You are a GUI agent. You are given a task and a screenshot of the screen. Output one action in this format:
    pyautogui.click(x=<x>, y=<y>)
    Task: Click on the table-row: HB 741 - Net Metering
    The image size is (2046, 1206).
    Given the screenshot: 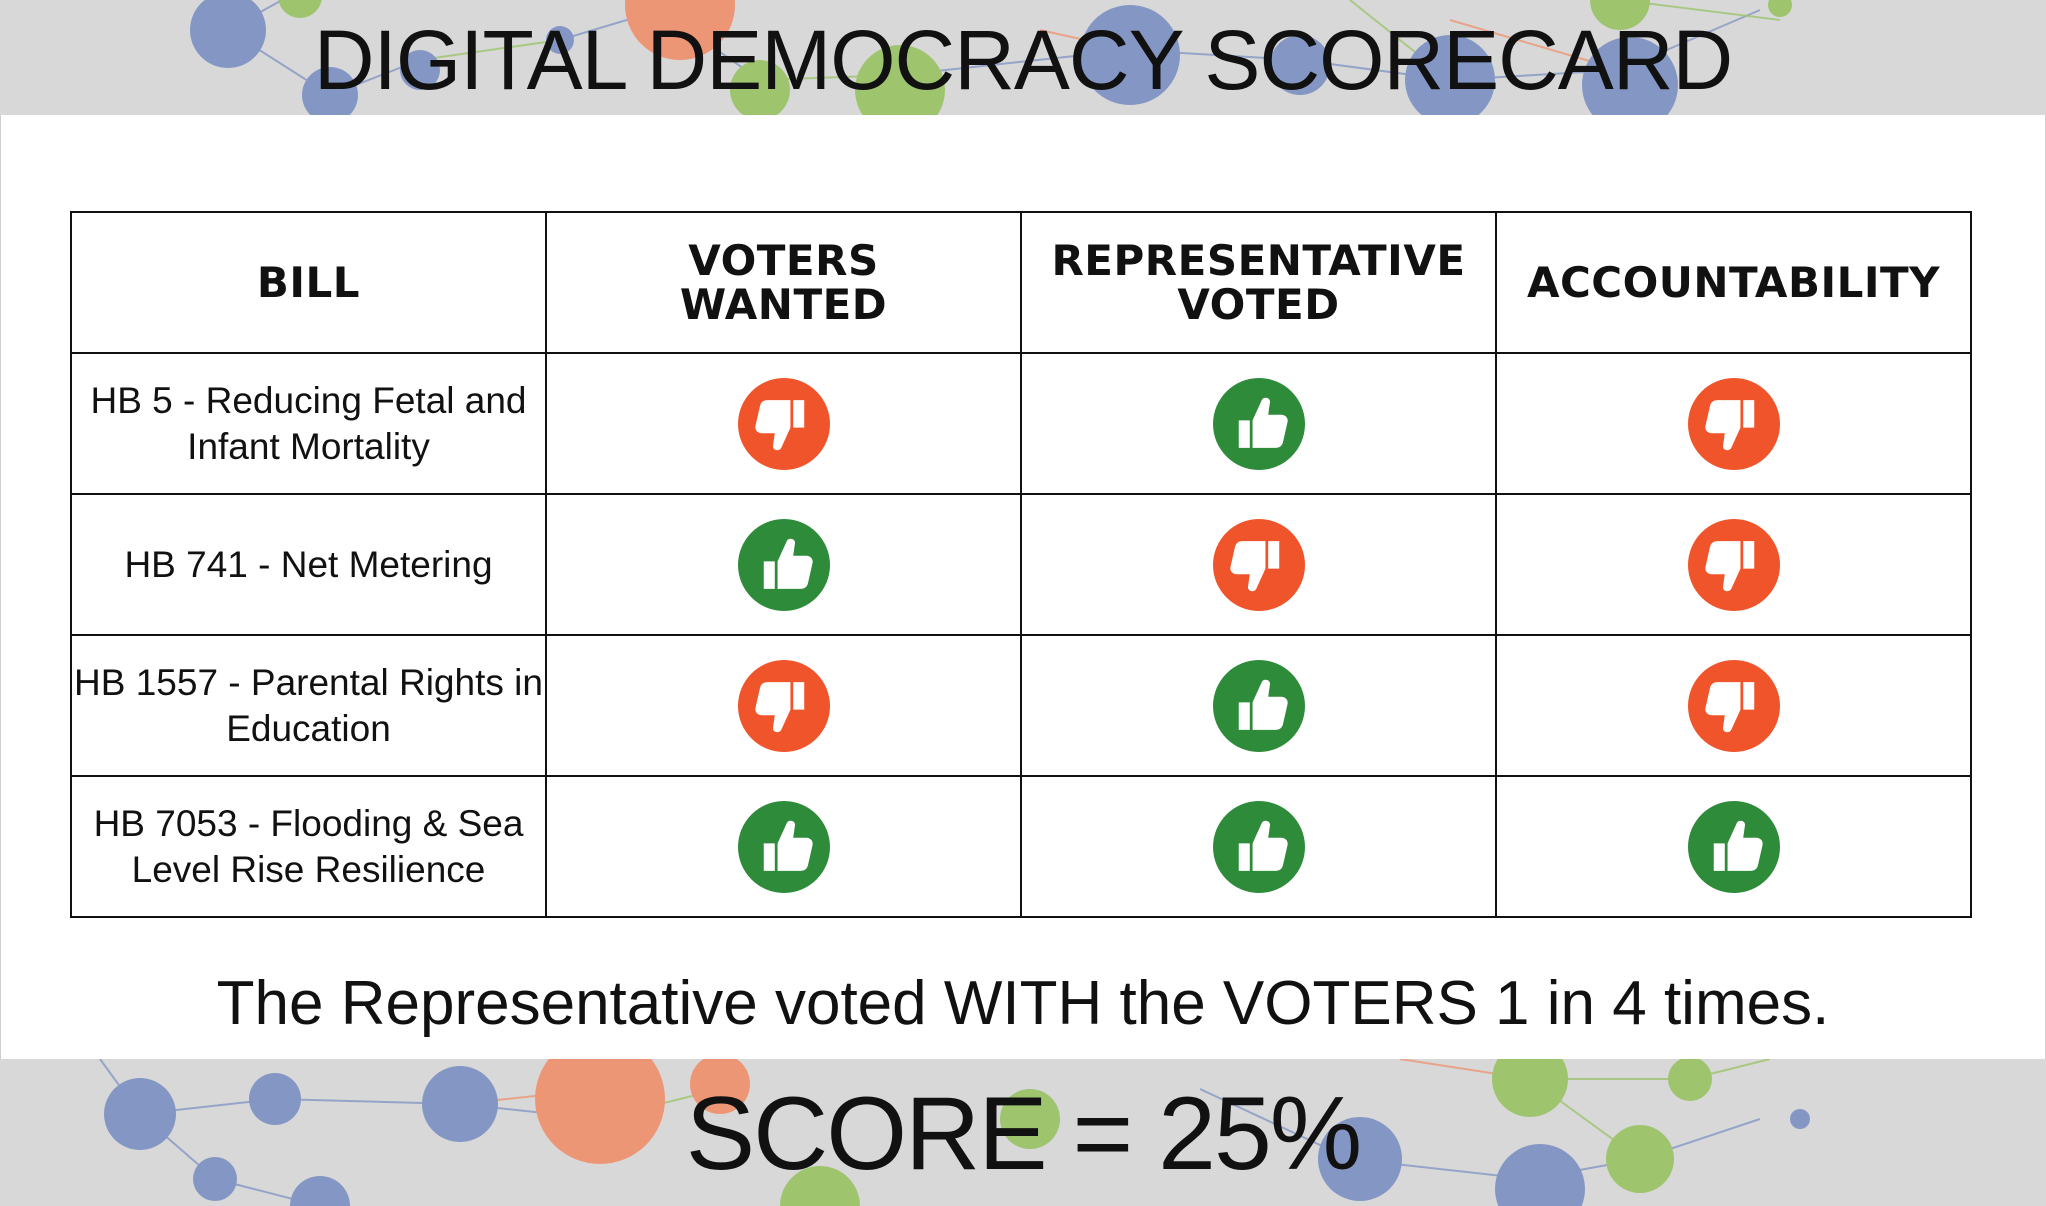 What is the action you would take?
    pyautogui.click(x=1021, y=564)
    